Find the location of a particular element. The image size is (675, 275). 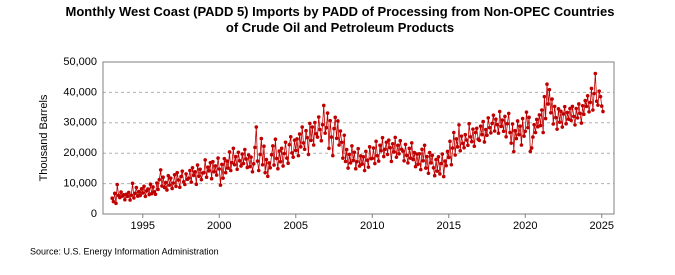

x-tick-label: 2015 is located at coordinates (449, 226).